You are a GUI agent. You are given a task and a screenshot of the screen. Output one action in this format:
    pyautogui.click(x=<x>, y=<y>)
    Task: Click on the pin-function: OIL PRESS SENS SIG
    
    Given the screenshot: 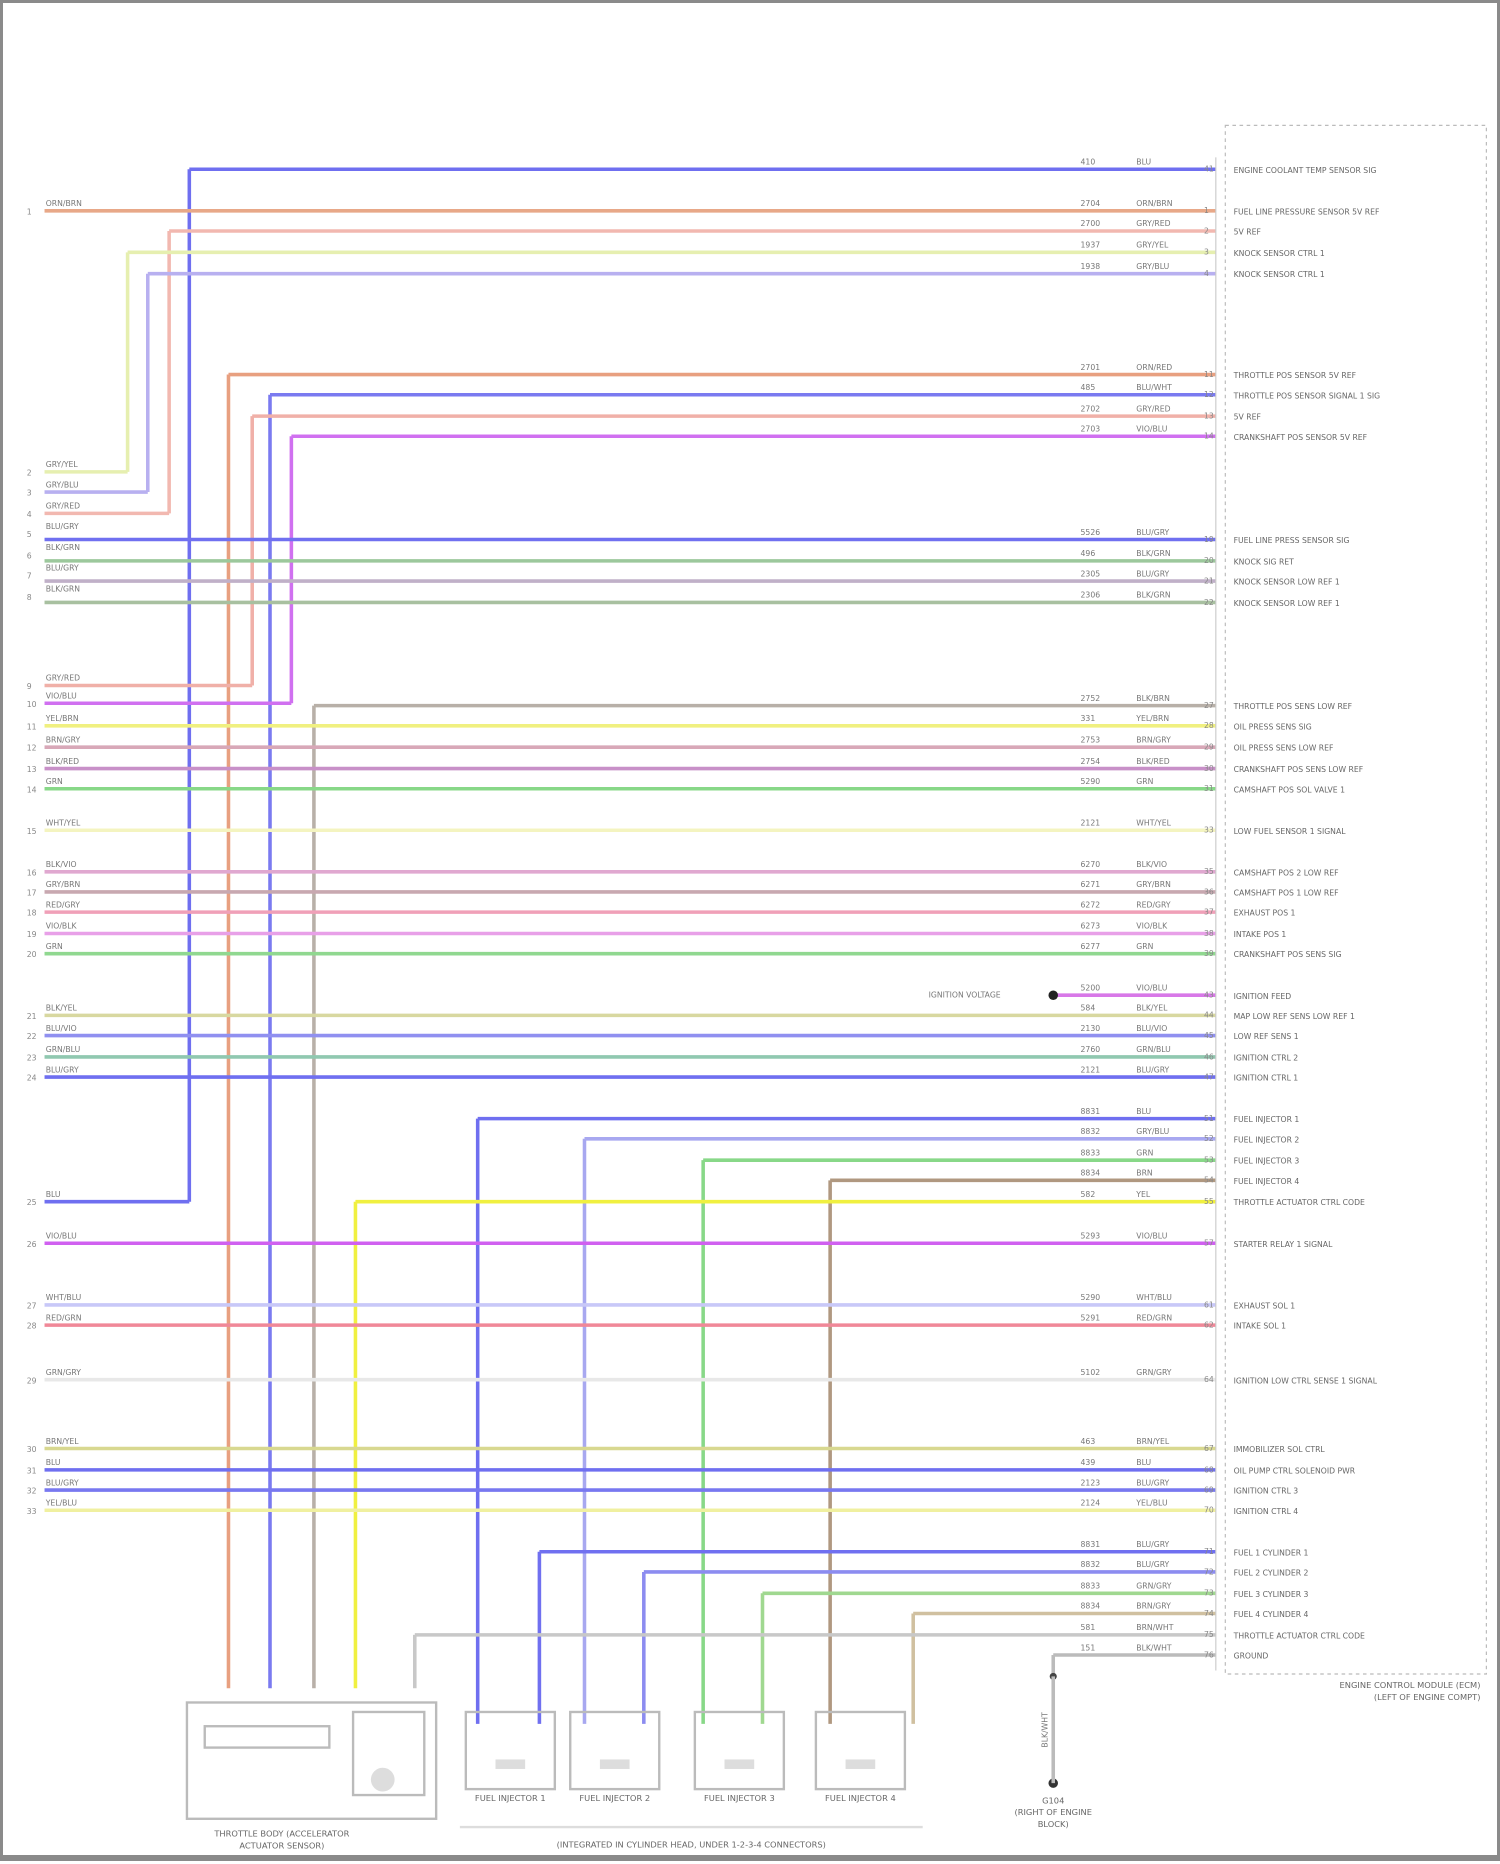 What is the action you would take?
    pyautogui.click(x=1273, y=726)
    